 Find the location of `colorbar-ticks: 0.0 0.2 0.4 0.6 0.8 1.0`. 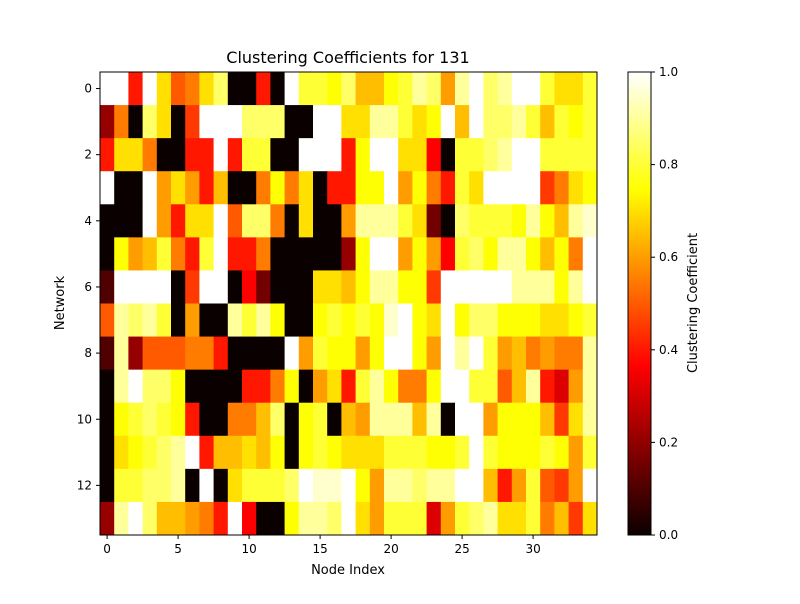

colorbar-ticks: 0.0 0.2 0.4 0.6 0.8 1.0 is located at coordinates (664, 303).